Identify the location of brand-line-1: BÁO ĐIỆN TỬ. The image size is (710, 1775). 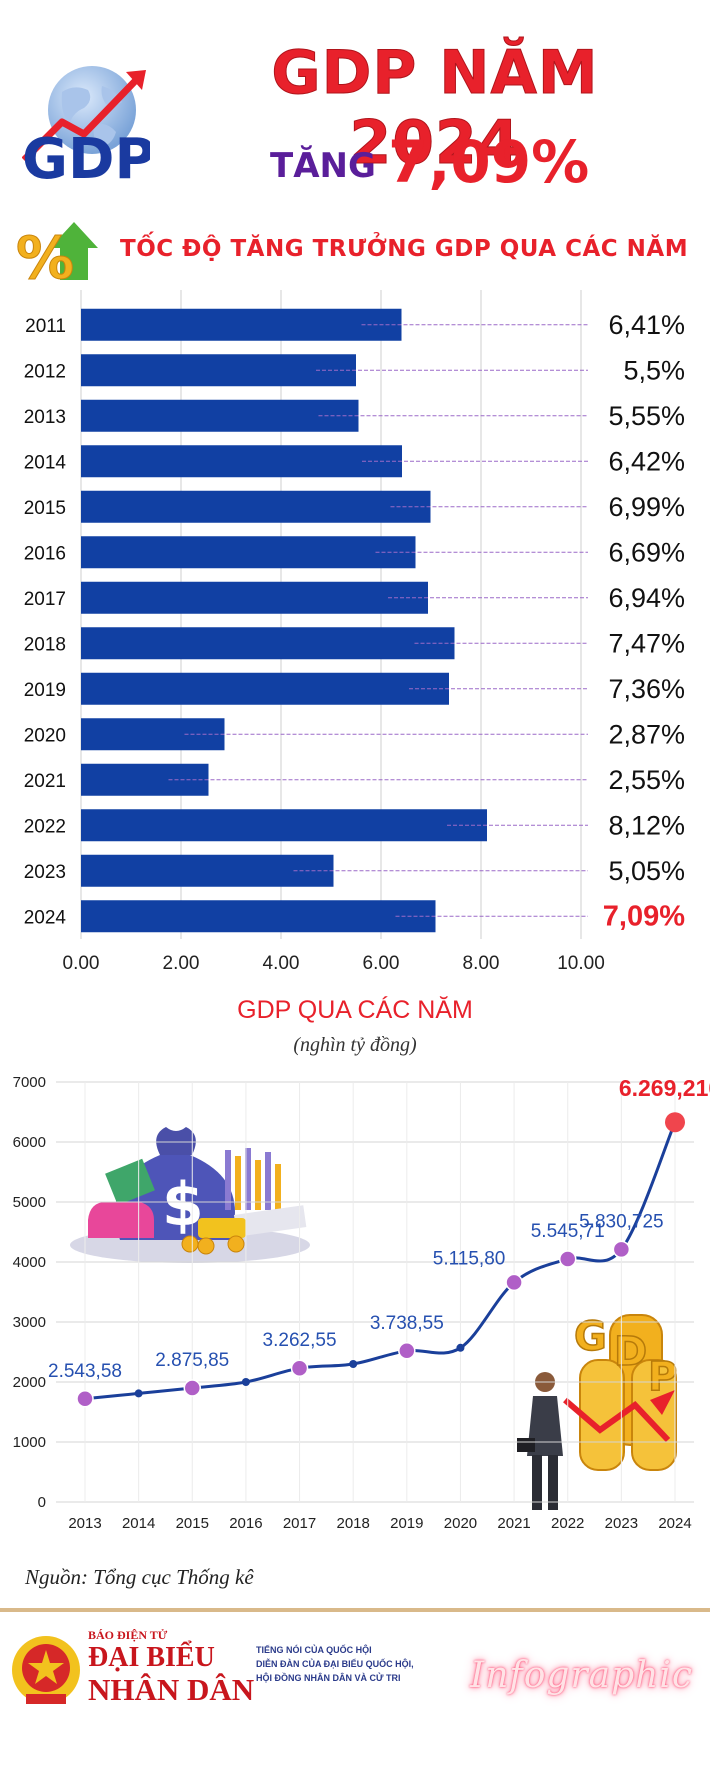
(128, 1635).